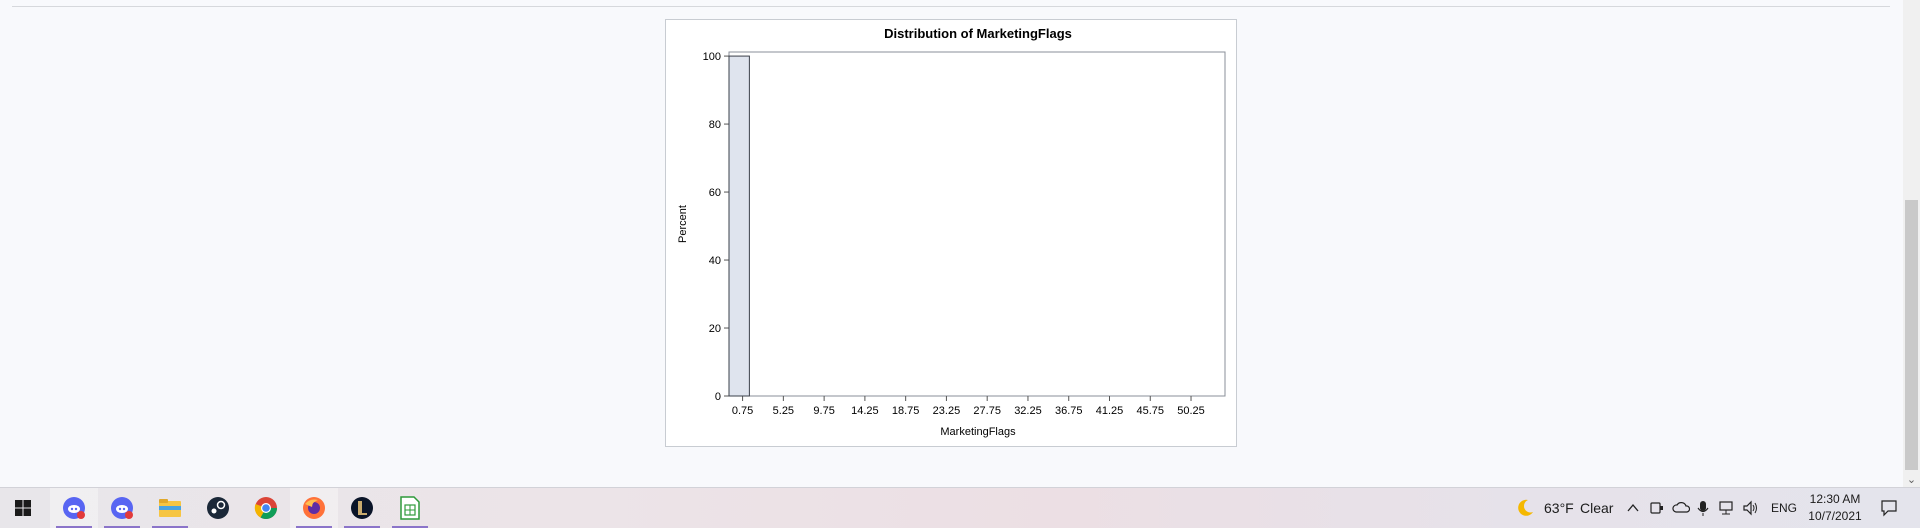 The height and width of the screenshot is (528, 1920). What do you see at coordinates (715, 261) in the screenshot?
I see `y-tick-label: 40` at bounding box center [715, 261].